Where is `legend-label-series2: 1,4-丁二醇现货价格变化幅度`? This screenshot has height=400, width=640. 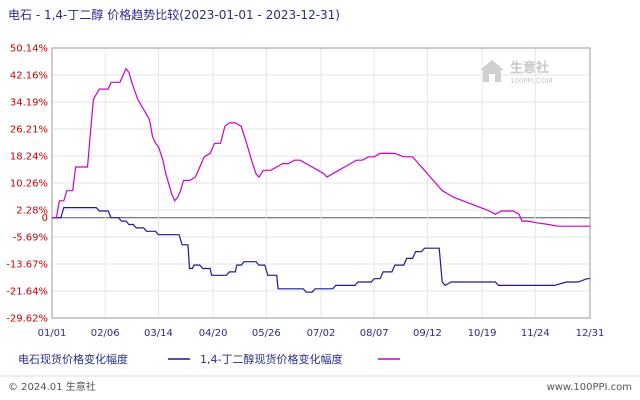
legend-label-series2: 1,4-丁二醇现货价格变化幅度 is located at coordinates (271, 359).